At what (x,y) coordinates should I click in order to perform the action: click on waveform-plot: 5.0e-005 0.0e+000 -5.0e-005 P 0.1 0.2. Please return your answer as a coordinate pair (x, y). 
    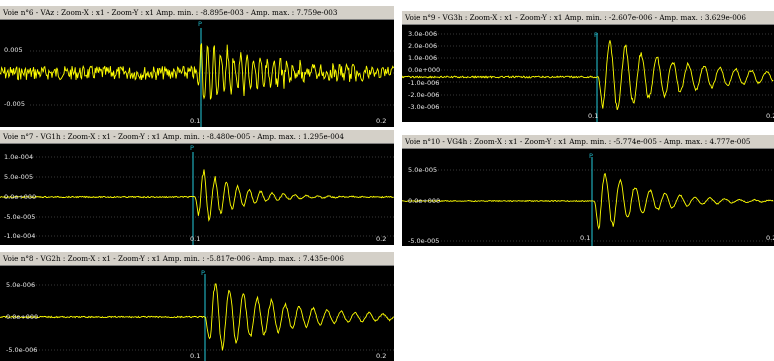
    Looking at the image, I should click on (588, 197).